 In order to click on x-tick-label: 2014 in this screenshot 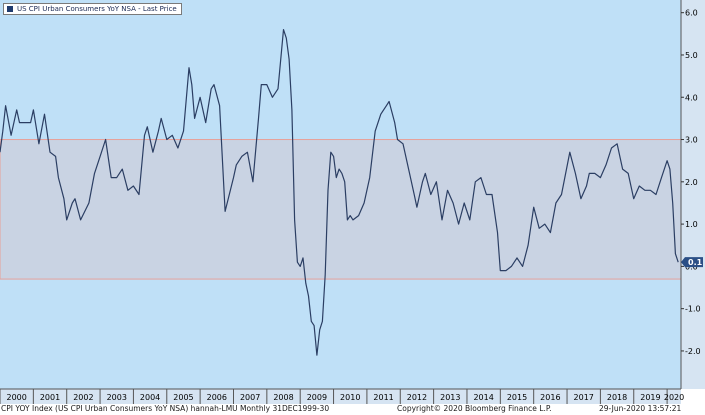, I will do `click(483, 397)`.